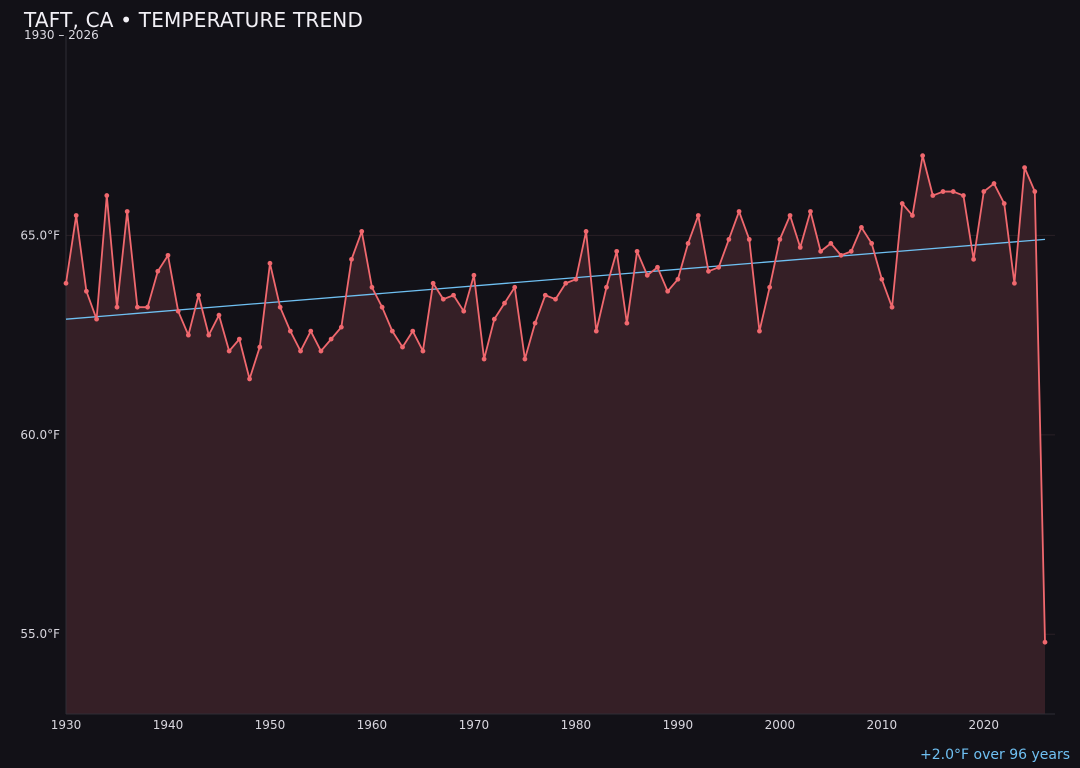  Describe the element at coordinates (882, 279) in the screenshot. I see `data-point-2010` at that location.